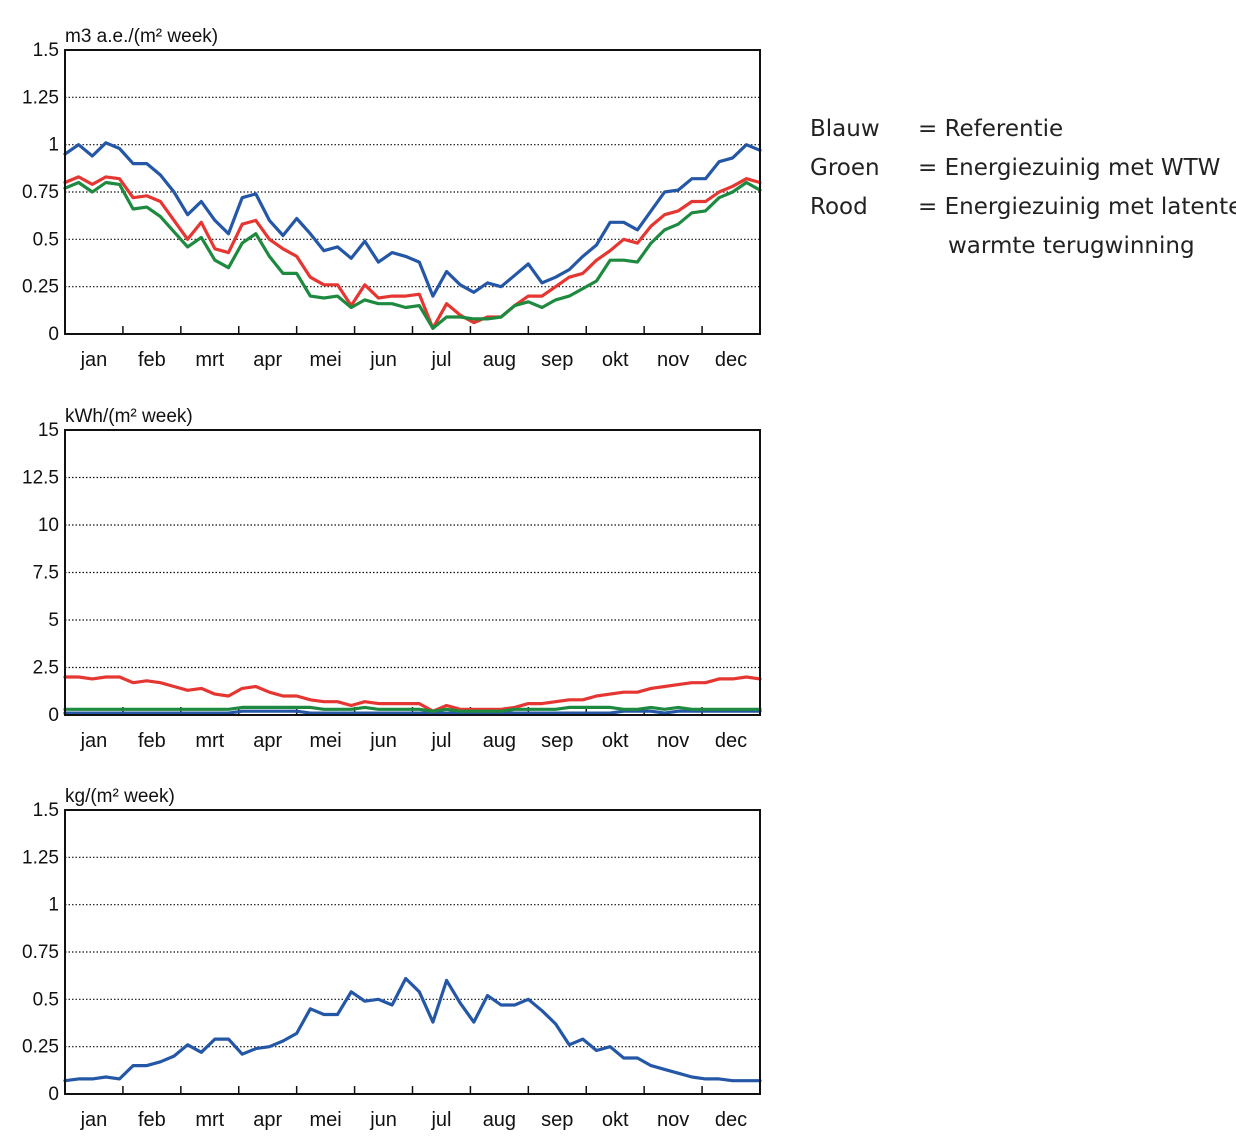  I want to click on y-tick-label: 12.5, so click(40, 478).